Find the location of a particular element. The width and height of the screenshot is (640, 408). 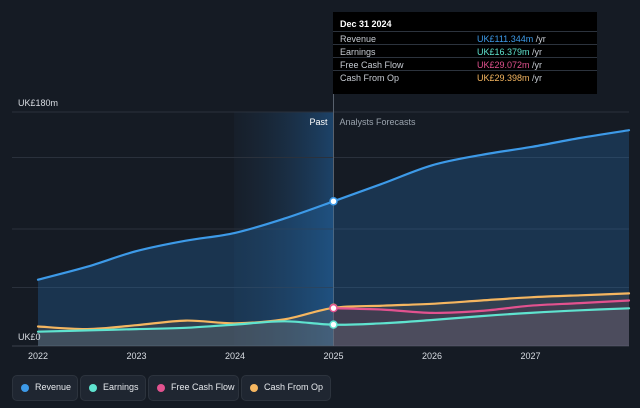

tooltip-label: Free Cash Flow is located at coordinates (372, 65).